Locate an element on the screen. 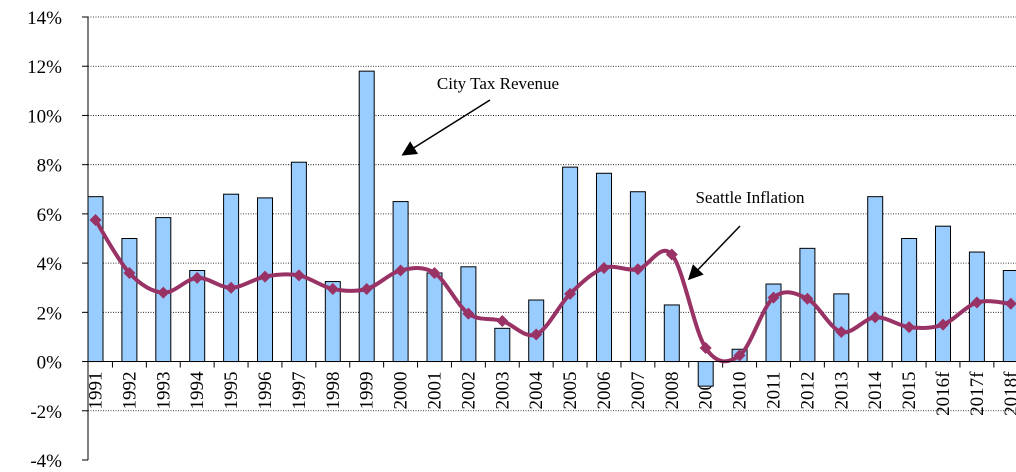  x-tick-label: 1993 is located at coordinates (163, 391).